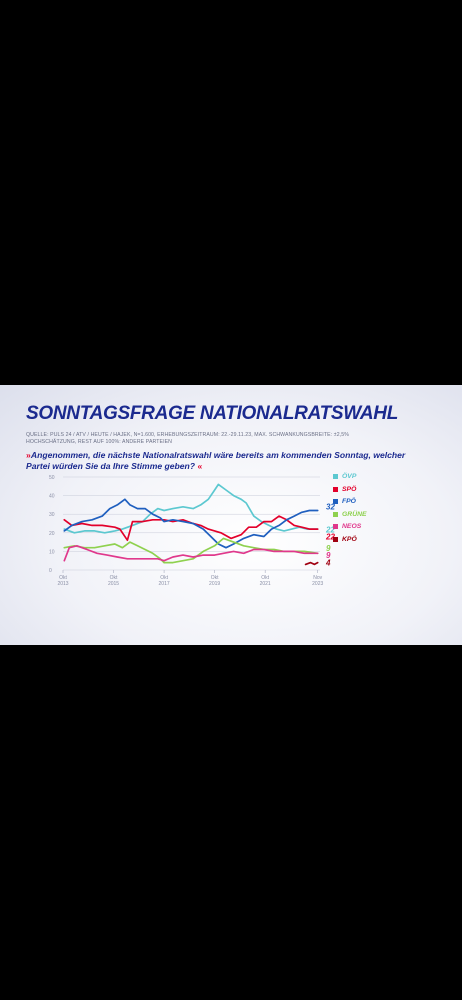 The width and height of the screenshot is (462, 1000). I want to click on y-tick-label: 20, so click(52, 534).